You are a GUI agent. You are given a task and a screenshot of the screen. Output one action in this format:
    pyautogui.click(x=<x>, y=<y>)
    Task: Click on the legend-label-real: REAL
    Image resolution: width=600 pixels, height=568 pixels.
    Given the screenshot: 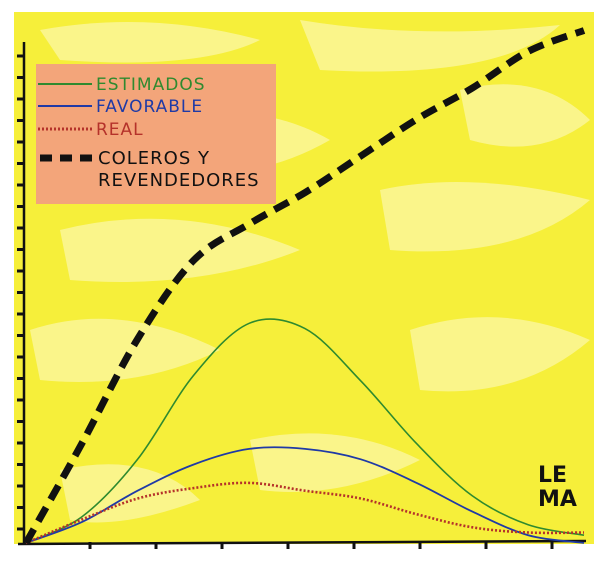 What is the action you would take?
    pyautogui.click(x=120, y=130)
    